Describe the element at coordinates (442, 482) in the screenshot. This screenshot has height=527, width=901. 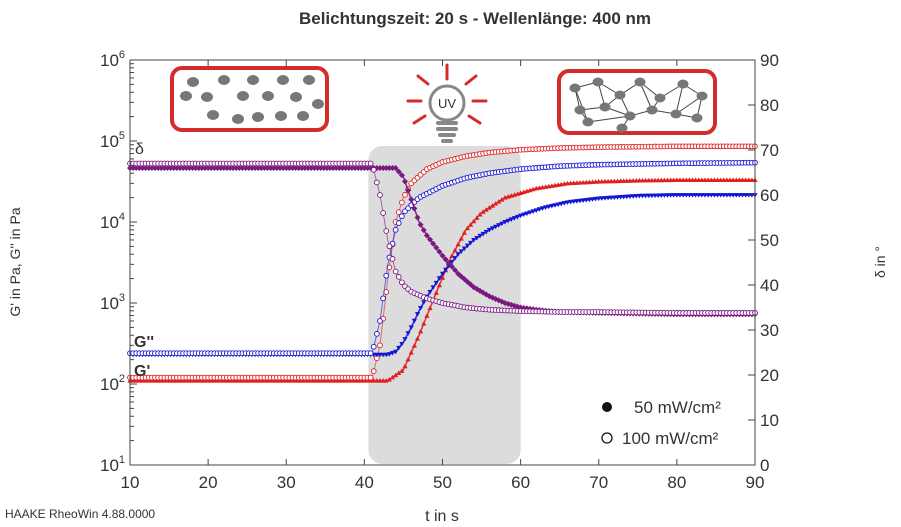
I see `x-tick-label: 50` at that location.